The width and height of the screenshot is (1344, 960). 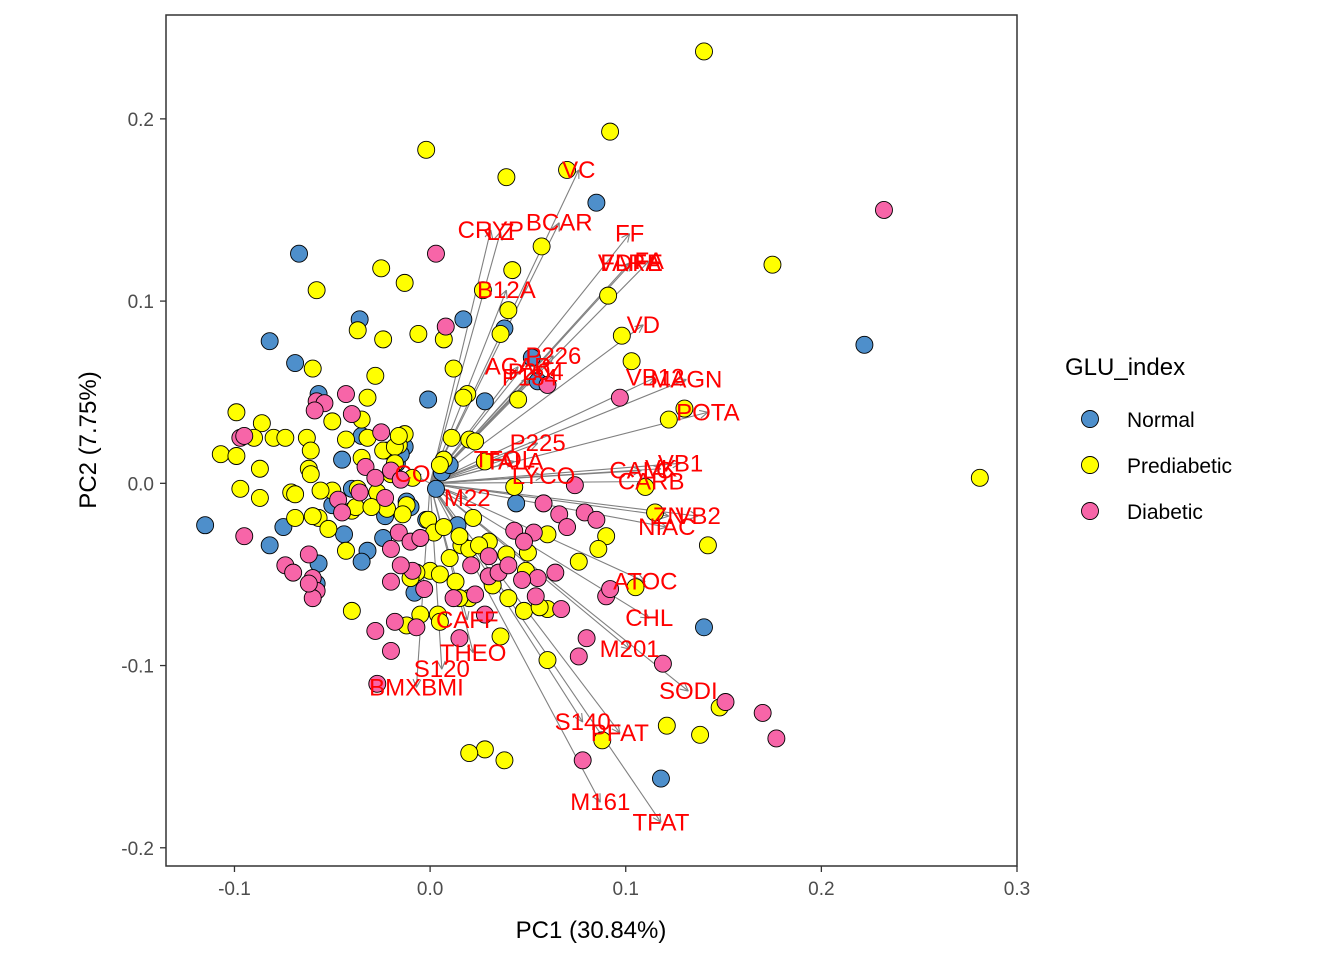 What do you see at coordinates (821, 889) in the screenshot?
I see `x-tick-label: 0.2` at bounding box center [821, 889].